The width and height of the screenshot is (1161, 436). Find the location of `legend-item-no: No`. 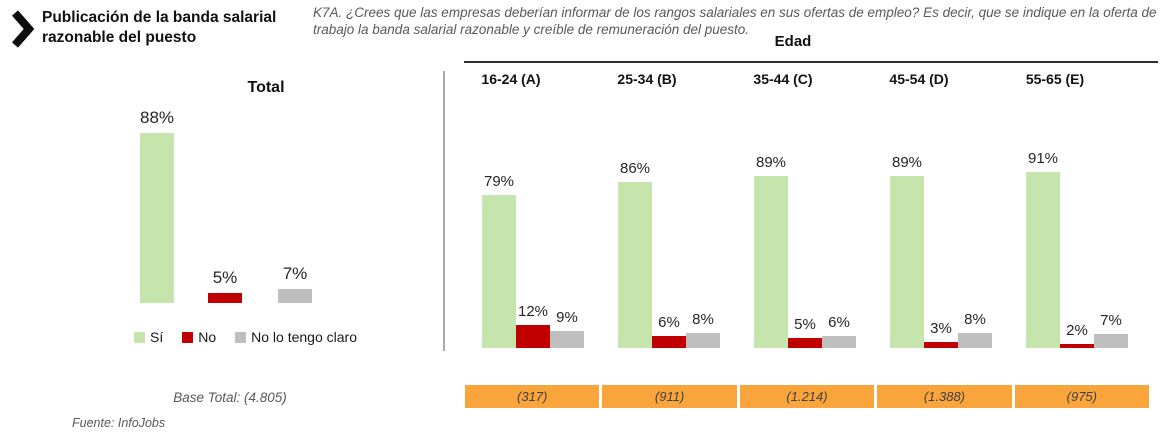

legend-item-no: No is located at coordinates (199, 337).